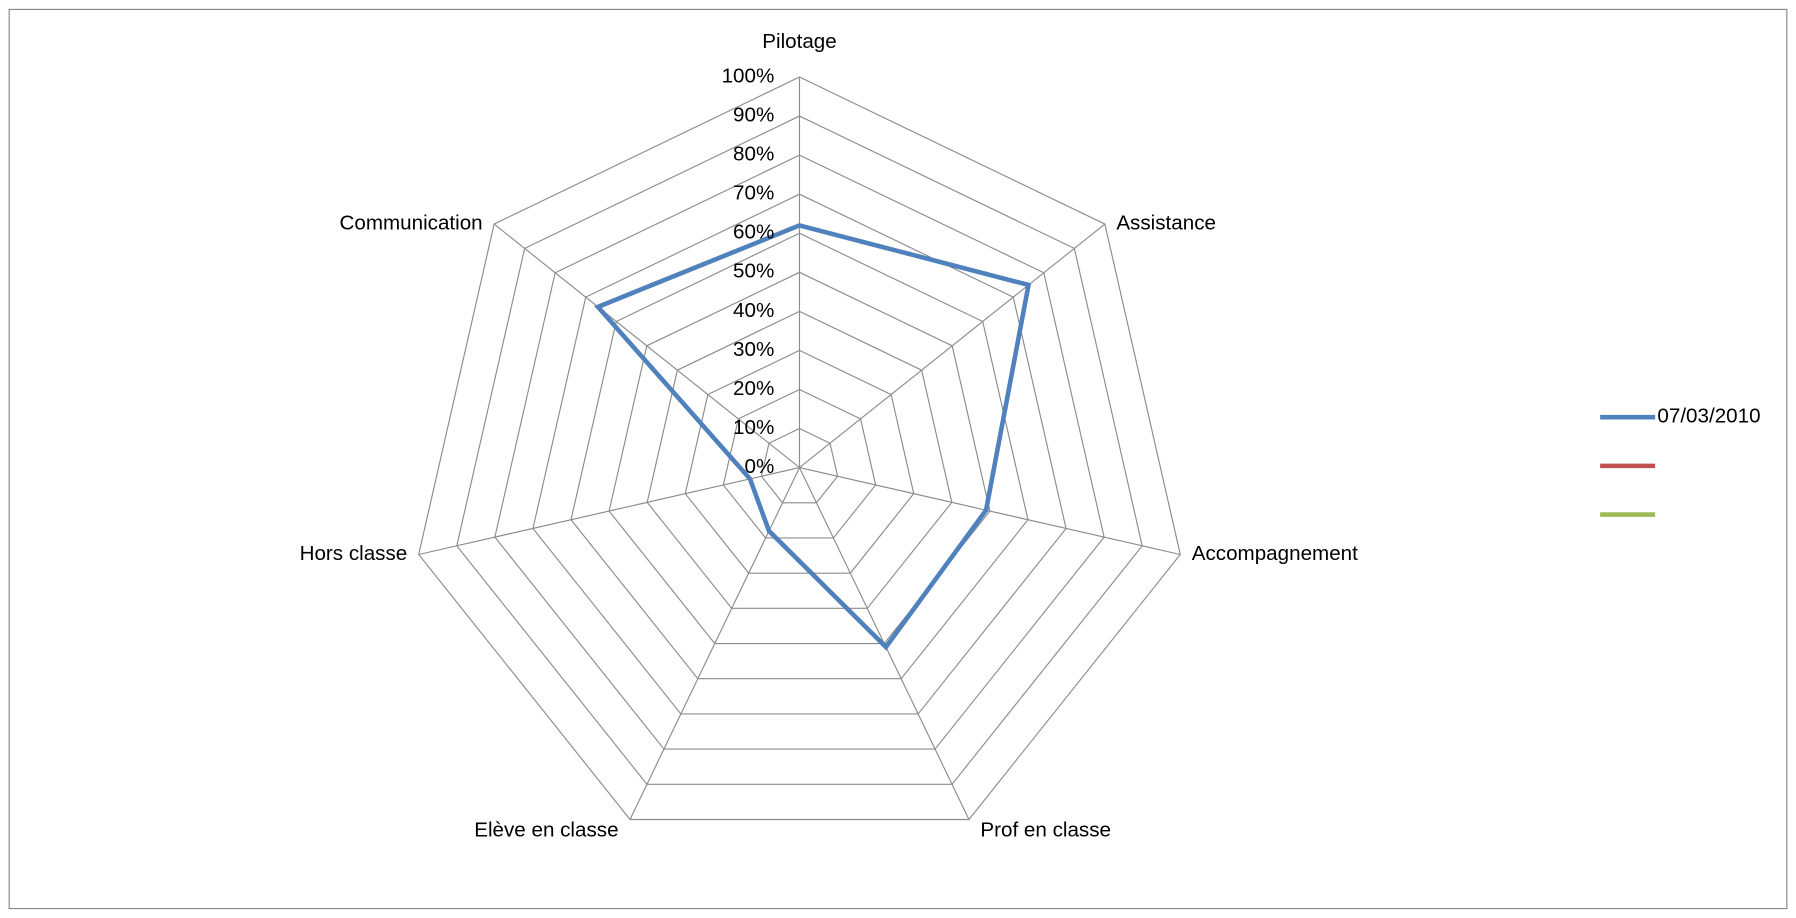  What do you see at coordinates (753, 154) in the screenshot?
I see `r-tick-label: 80%` at bounding box center [753, 154].